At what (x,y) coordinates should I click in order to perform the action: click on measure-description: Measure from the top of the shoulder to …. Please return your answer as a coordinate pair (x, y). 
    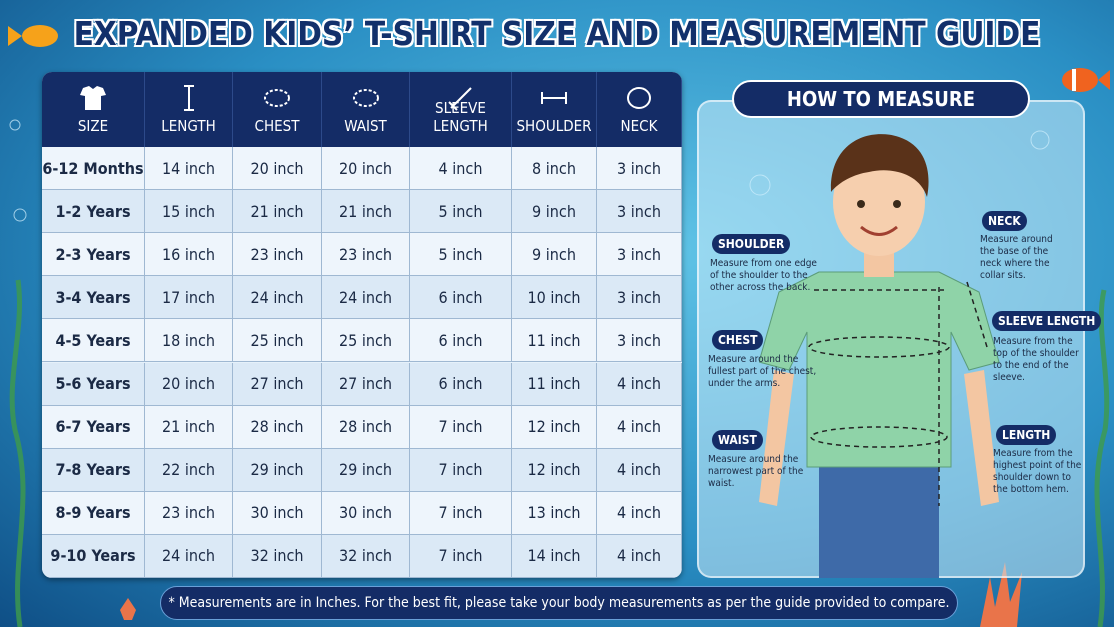
    Looking at the image, I should click on (1036, 359).